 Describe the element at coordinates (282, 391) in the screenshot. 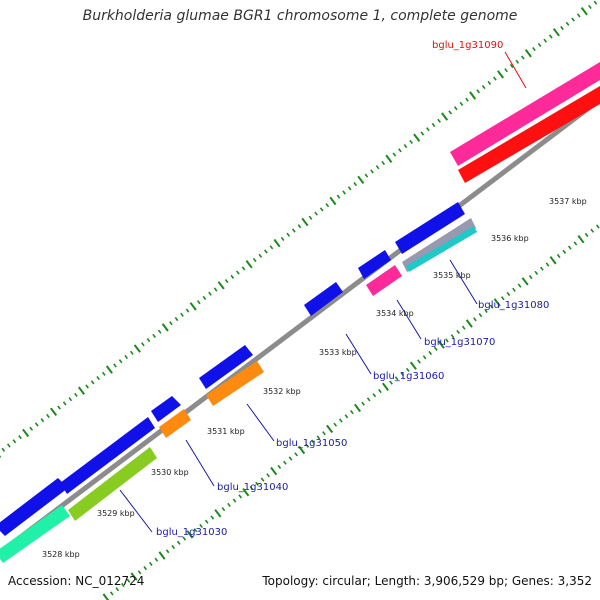

I see `kbp-label: 3532 kbp` at that location.